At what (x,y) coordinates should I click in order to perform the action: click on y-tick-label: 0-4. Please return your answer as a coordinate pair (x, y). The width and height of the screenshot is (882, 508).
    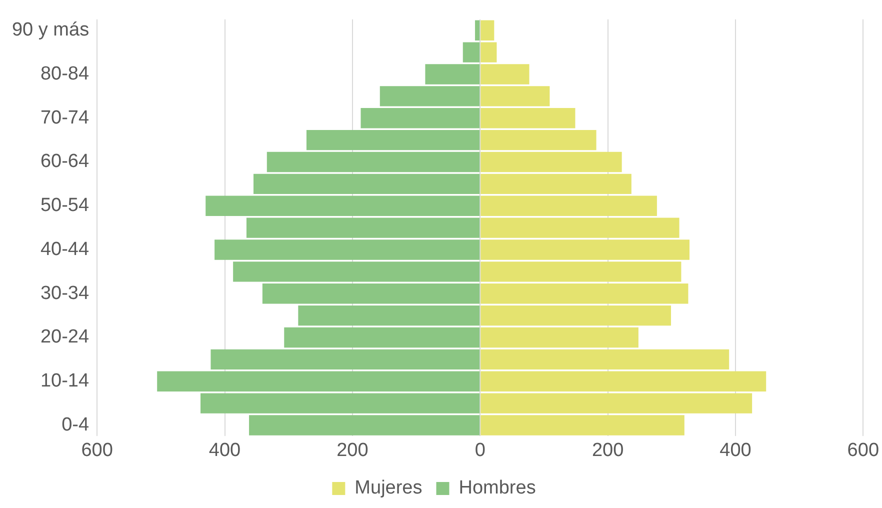
    Looking at the image, I should click on (76, 425).